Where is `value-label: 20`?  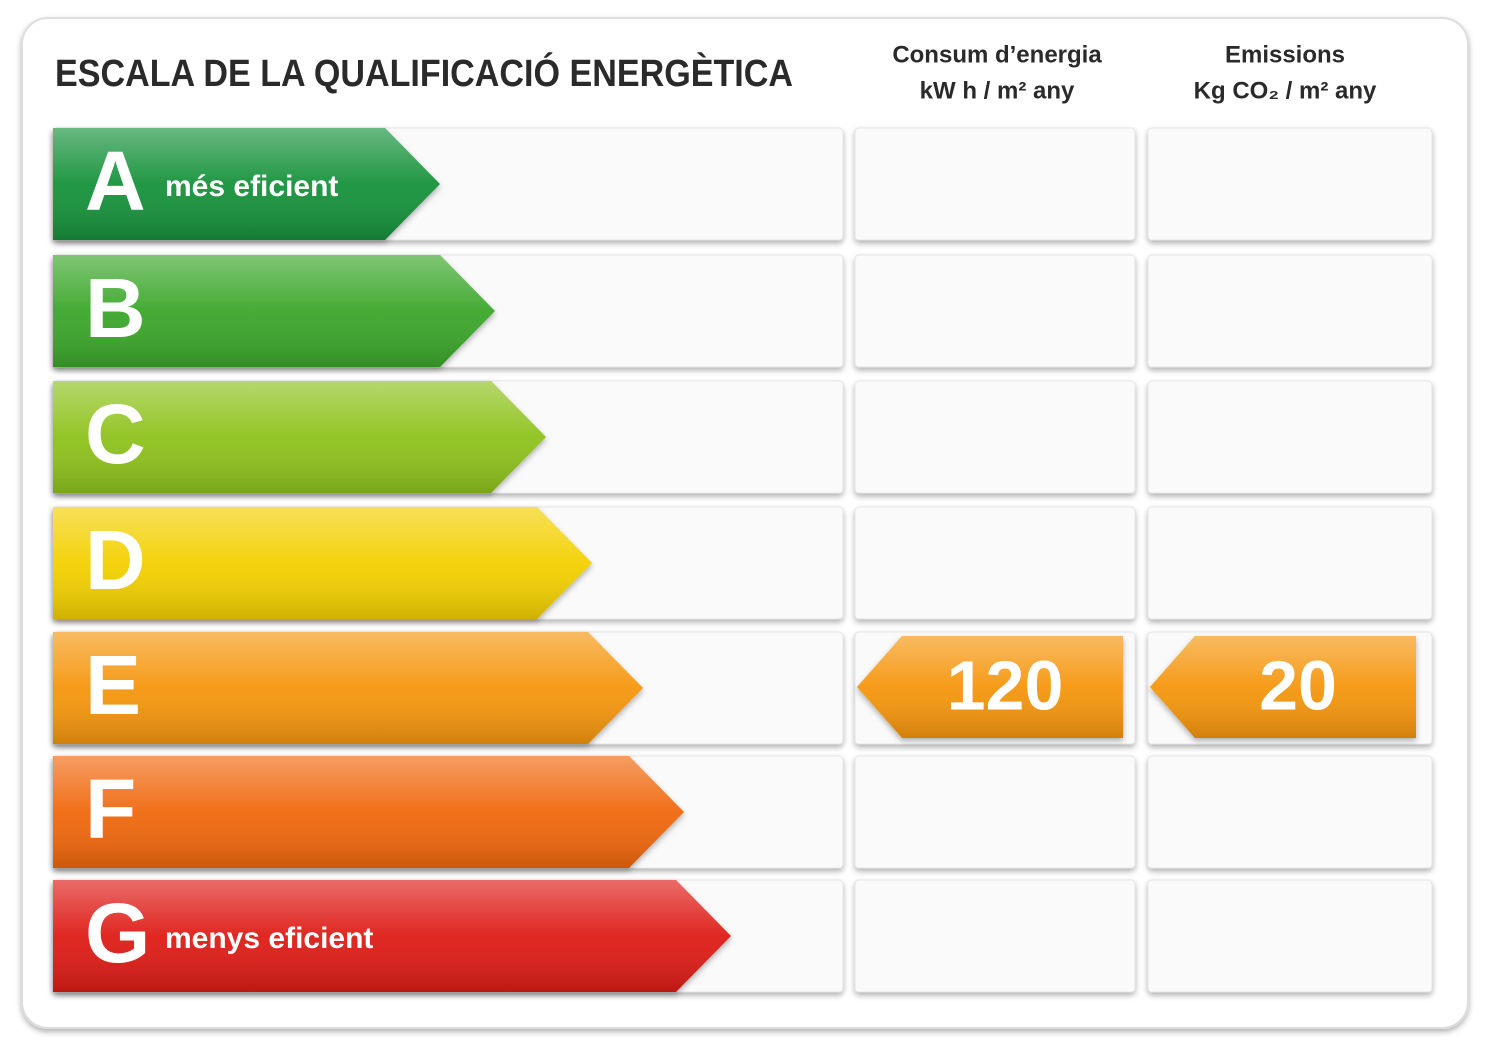
value-label: 20 is located at coordinates (1298, 685).